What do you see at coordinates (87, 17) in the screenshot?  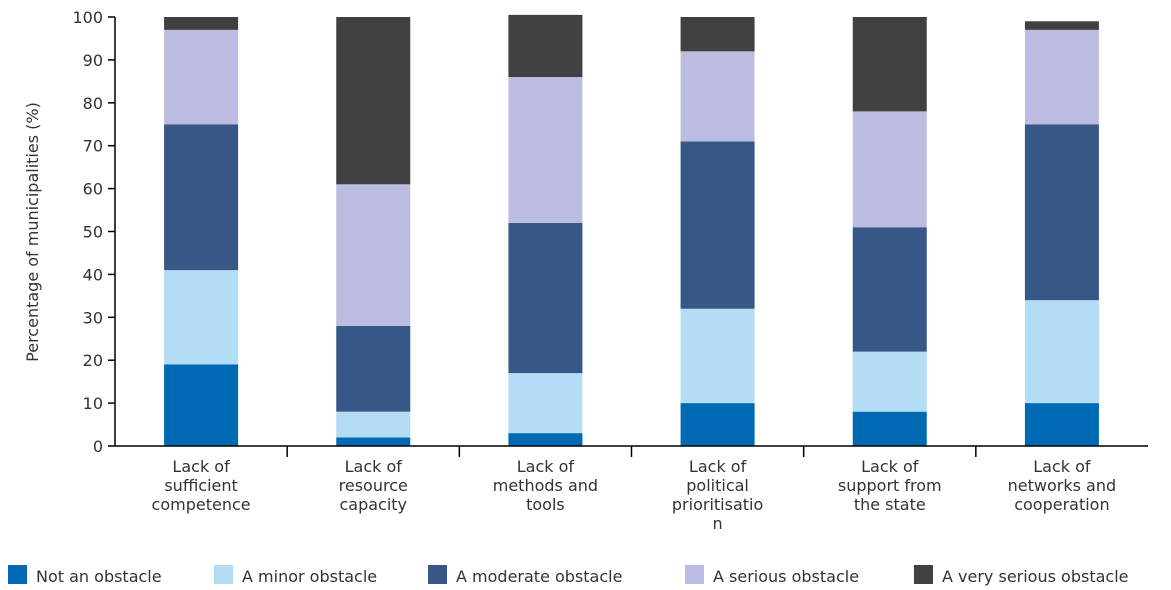 I see `y-tick-label: 100` at bounding box center [87, 17].